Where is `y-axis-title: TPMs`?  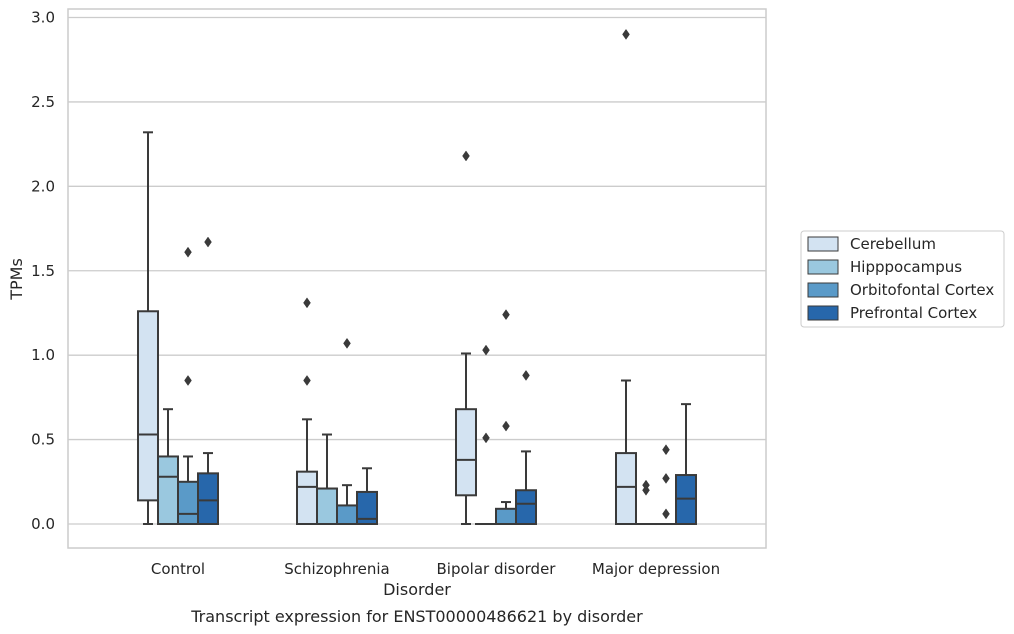
y-axis-title: TPMs is located at coordinates (16, 279).